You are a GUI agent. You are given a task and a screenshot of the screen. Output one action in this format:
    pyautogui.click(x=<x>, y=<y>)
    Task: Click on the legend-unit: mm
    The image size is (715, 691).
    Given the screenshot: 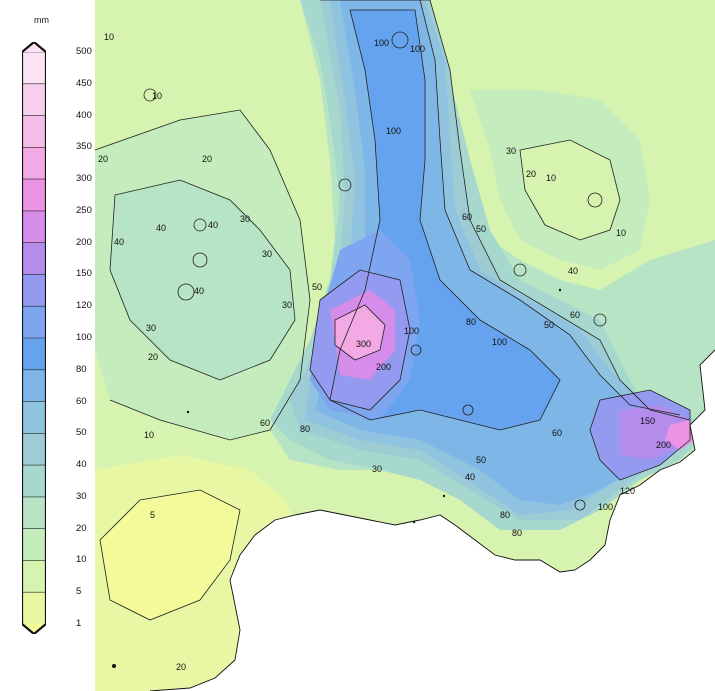 What is the action you would take?
    pyautogui.click(x=41, y=20)
    